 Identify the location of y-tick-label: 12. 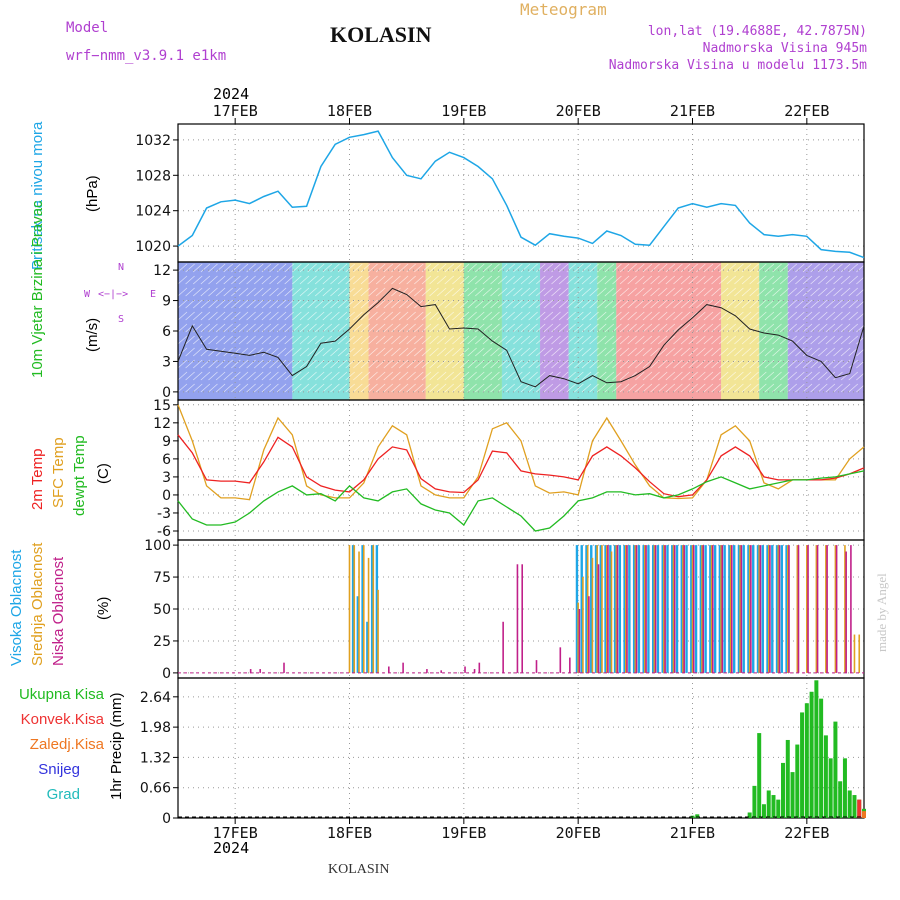
(162, 424).